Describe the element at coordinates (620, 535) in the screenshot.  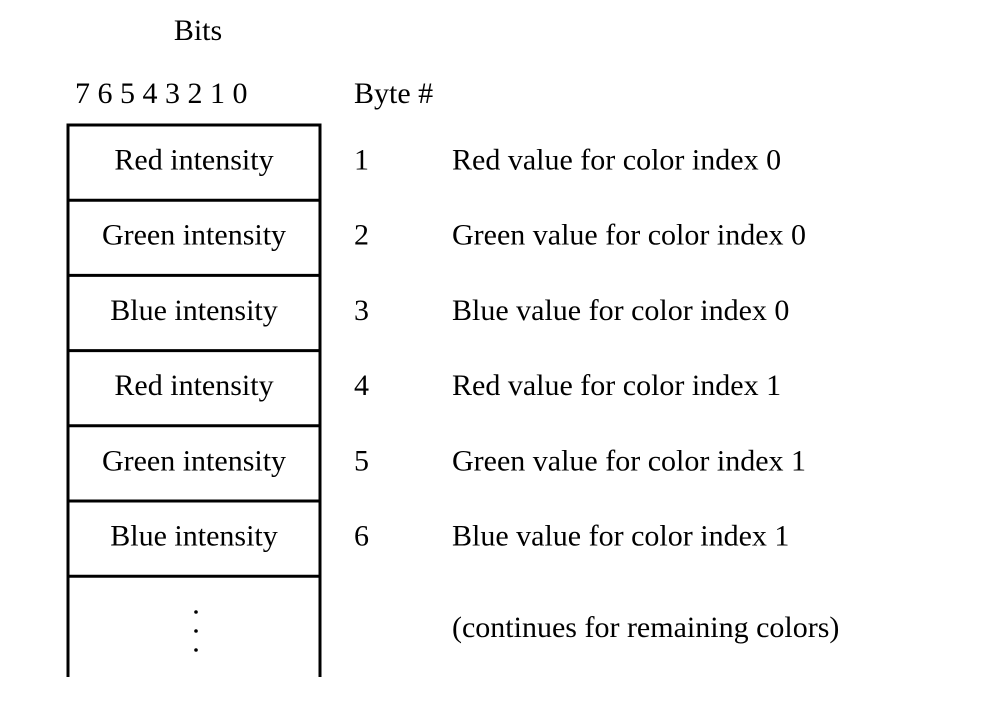
I see `byte-description: Blue value for color index 1` at that location.